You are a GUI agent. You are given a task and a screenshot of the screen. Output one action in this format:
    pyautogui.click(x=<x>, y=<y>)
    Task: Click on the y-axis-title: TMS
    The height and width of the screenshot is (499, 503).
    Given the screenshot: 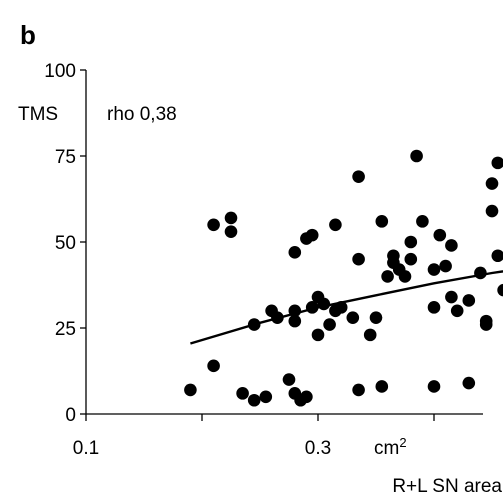 What is the action you would take?
    pyautogui.click(x=38, y=114)
    